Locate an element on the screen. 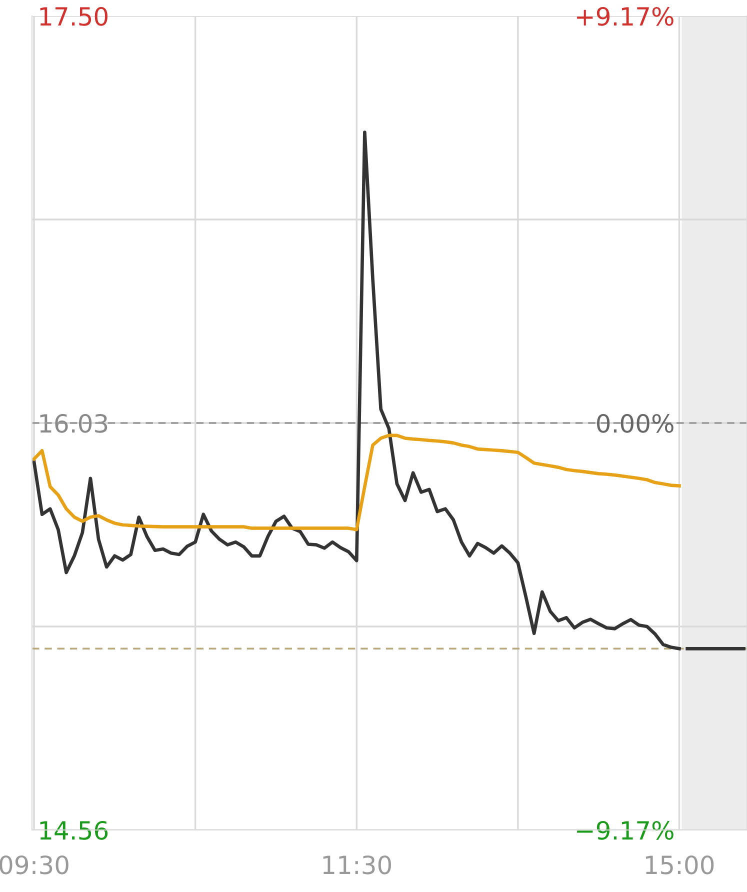 The height and width of the screenshot is (892, 747). x-tick-label: 15:00 is located at coordinates (680, 864).